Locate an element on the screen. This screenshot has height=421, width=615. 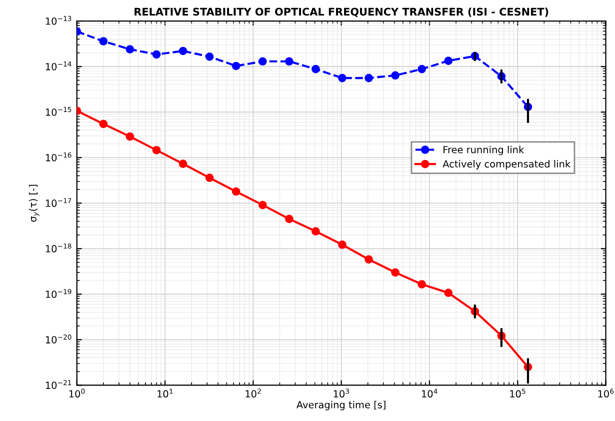
legend-label: Actively compensated link is located at coordinates (506, 165).